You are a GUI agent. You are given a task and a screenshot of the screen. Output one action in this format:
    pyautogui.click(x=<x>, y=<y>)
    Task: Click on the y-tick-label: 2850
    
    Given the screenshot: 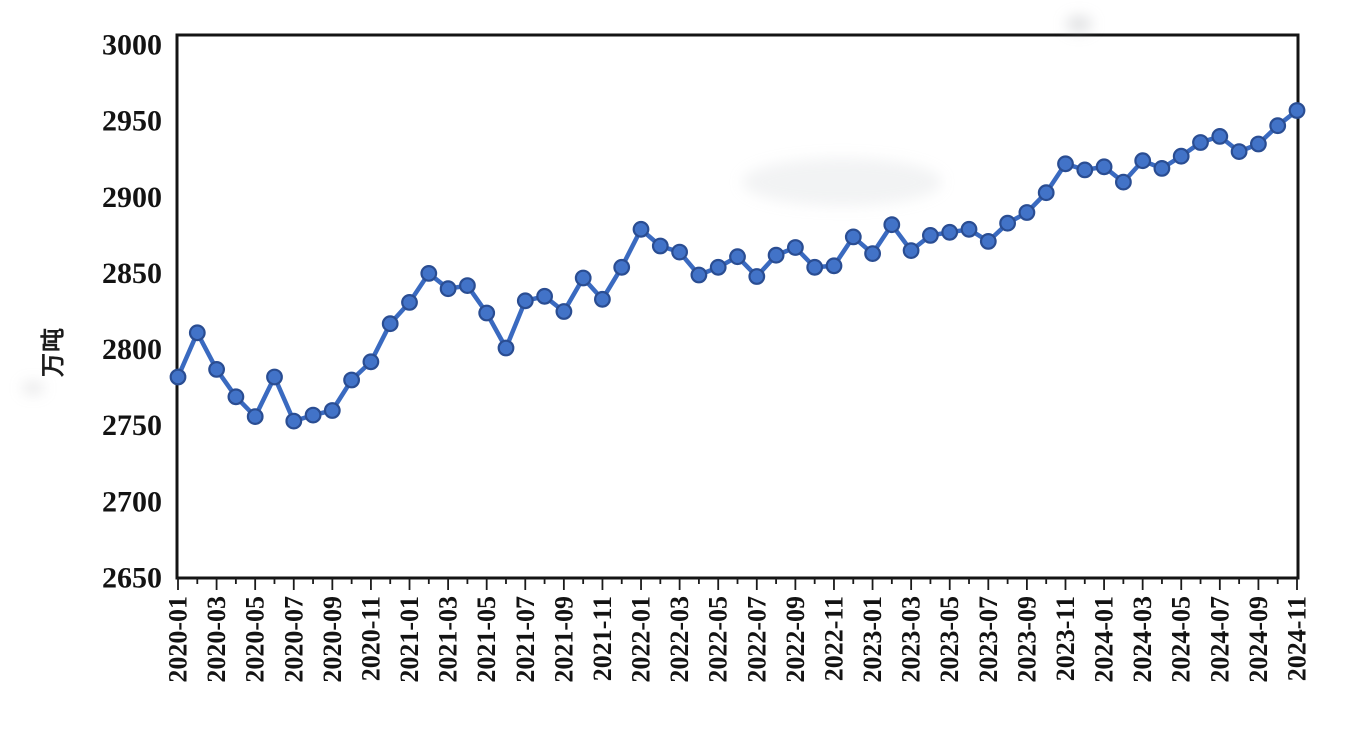 What is the action you would take?
    pyautogui.click(x=132, y=273)
    